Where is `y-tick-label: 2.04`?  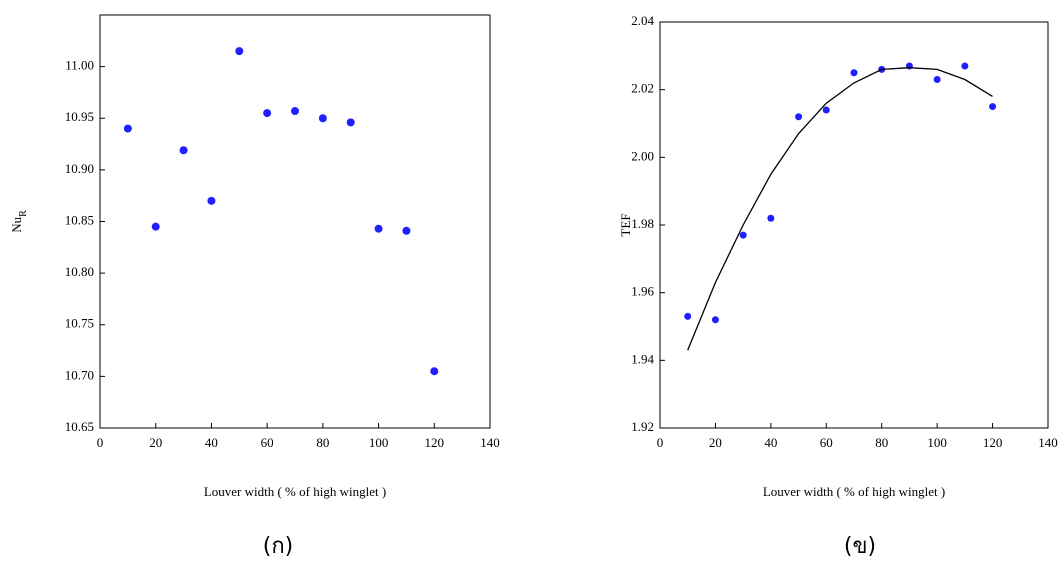
y-tick-label: 2.04 is located at coordinates (642, 20).